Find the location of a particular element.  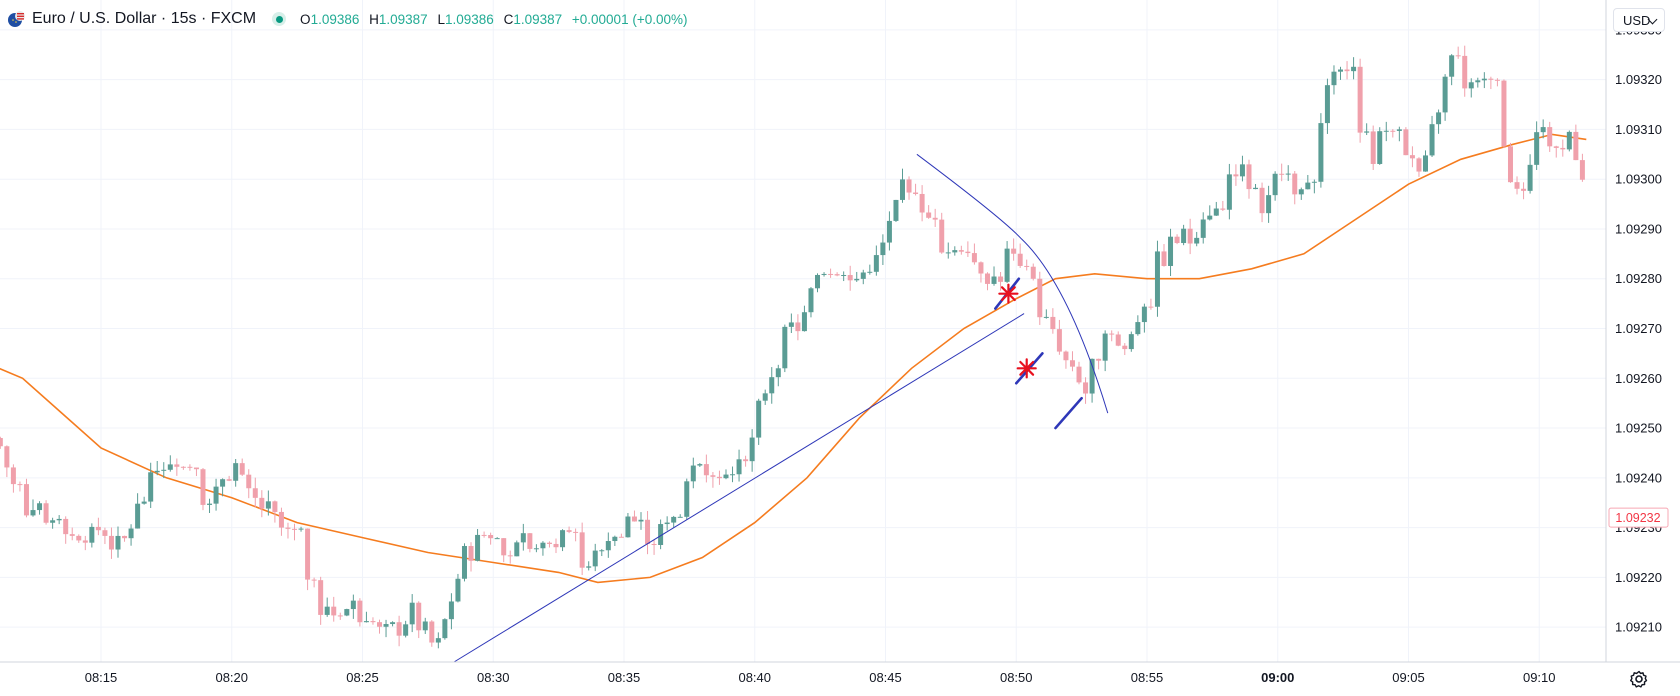

short-line-drawing is located at coordinates (1068, 413).